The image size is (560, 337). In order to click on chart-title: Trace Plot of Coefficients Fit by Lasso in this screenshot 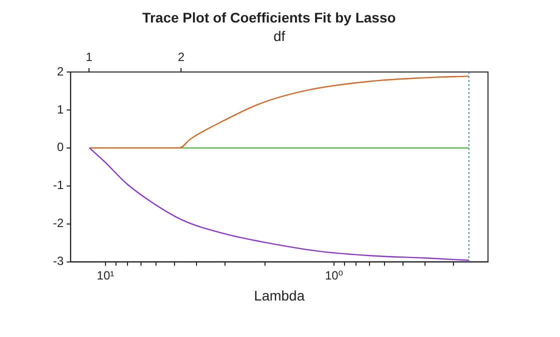, I will do `click(269, 17)`.